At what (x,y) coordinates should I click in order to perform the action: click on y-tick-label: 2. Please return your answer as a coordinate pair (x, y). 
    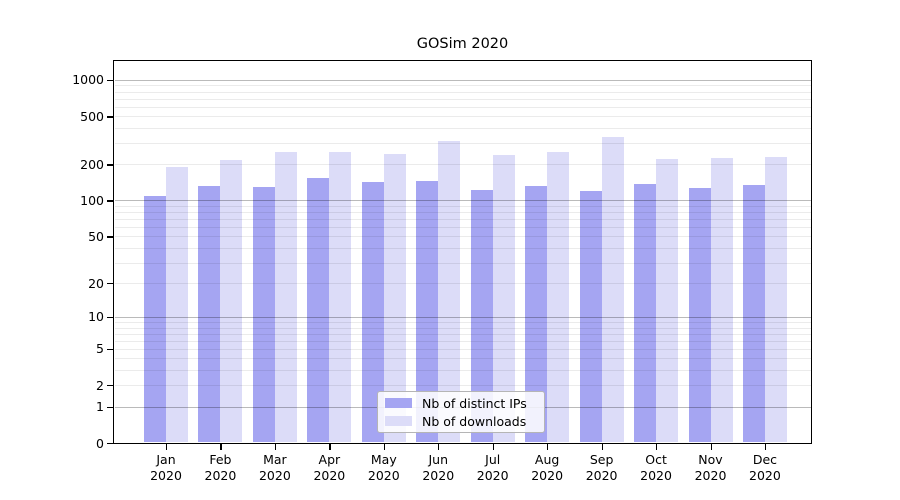
    Looking at the image, I should click on (100, 385).